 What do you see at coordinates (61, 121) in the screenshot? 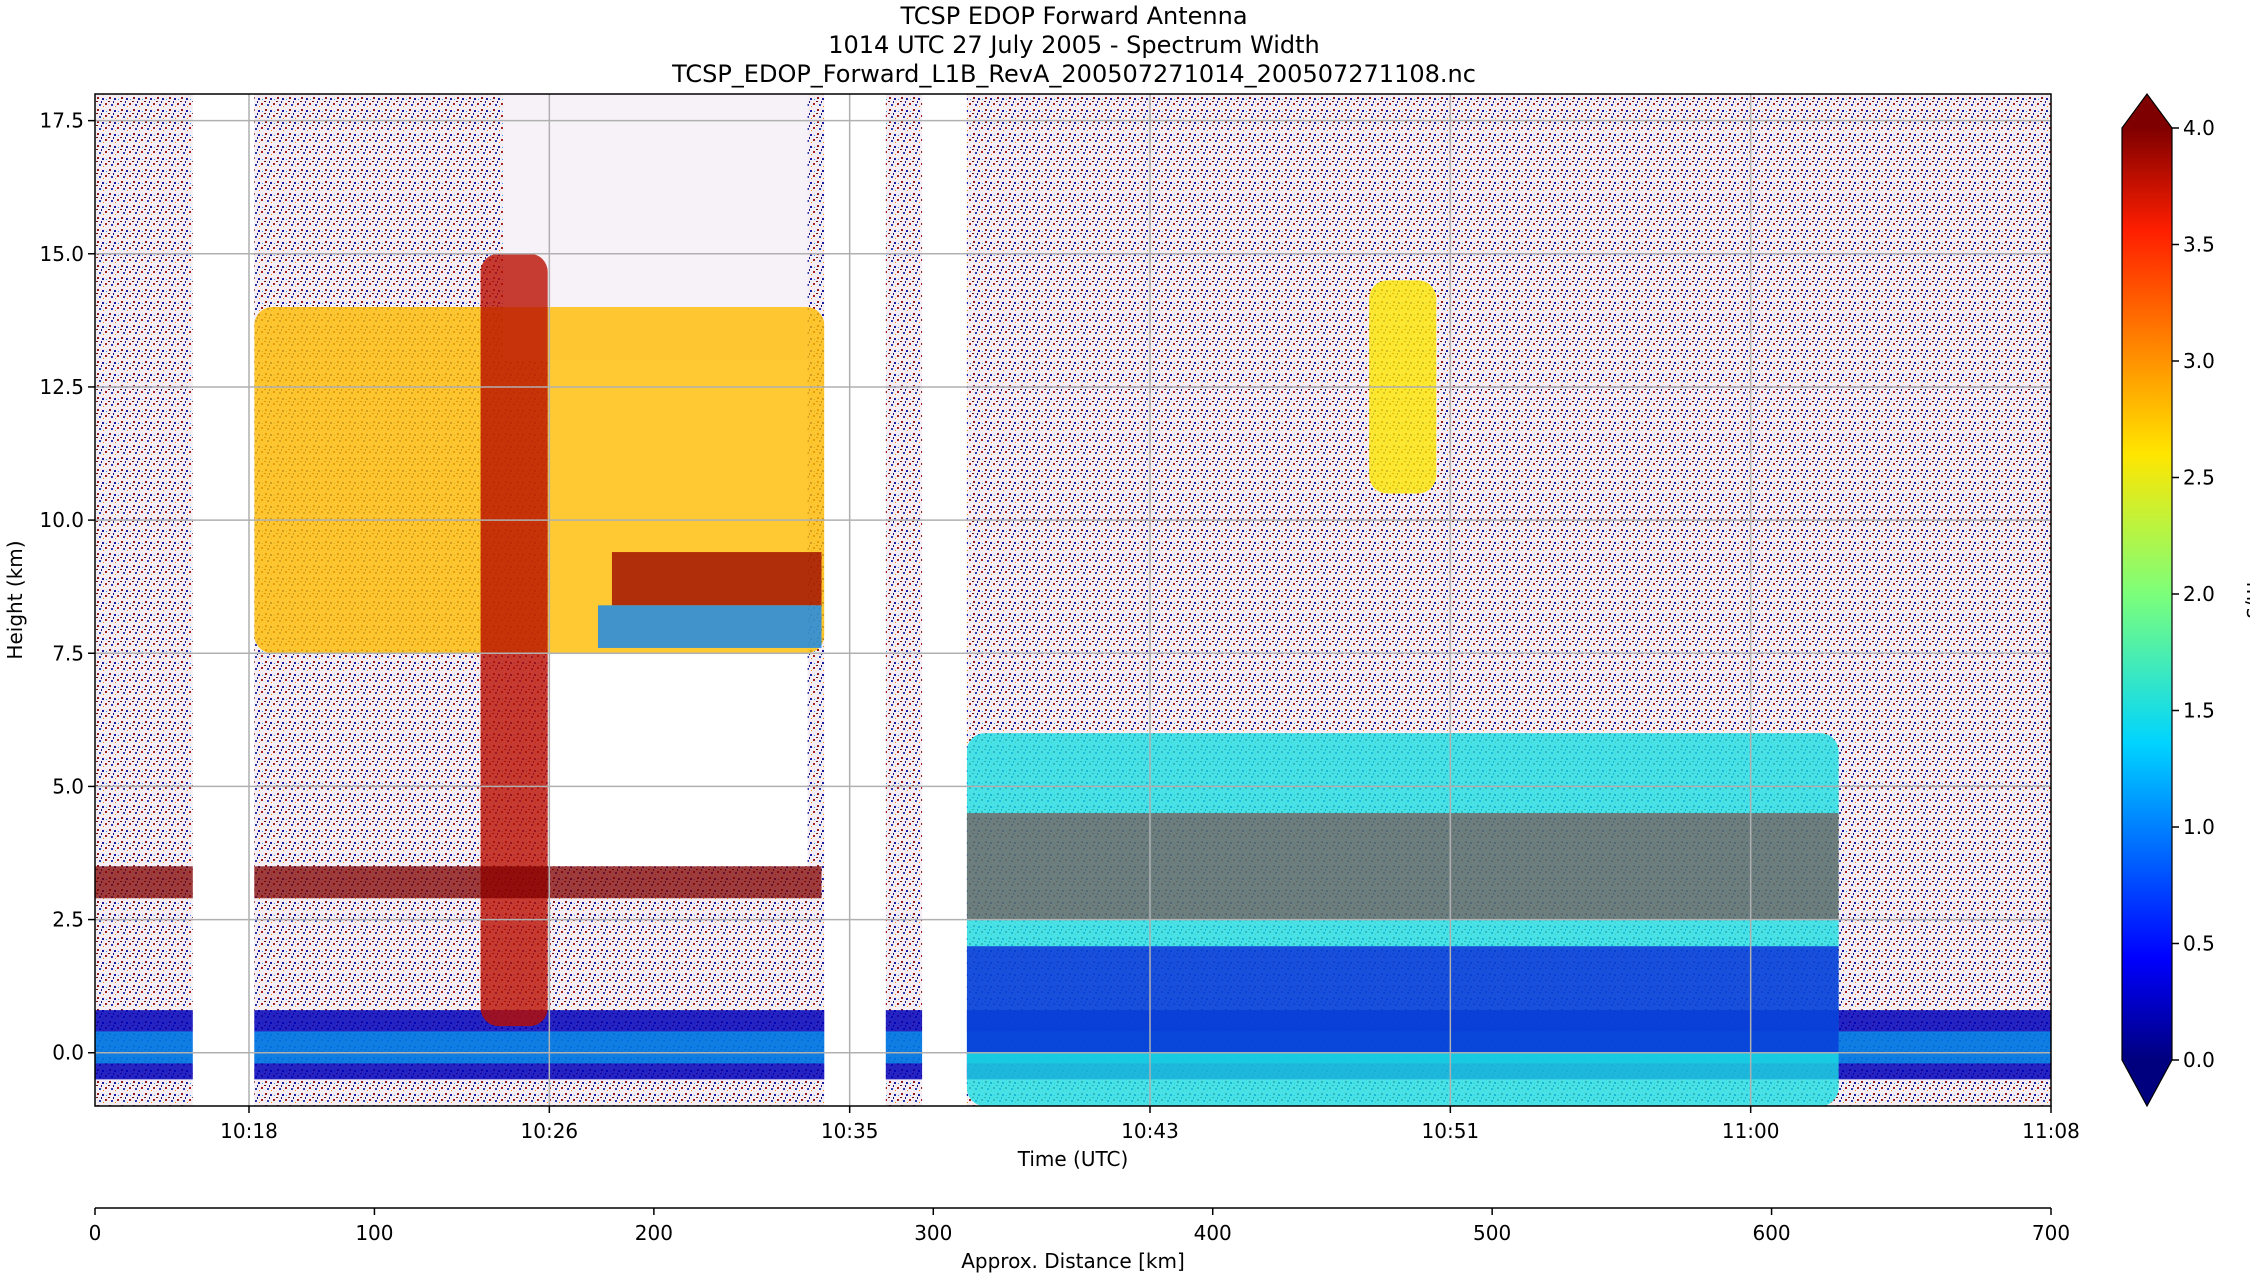
I see `y-tick-label: 17.5` at bounding box center [61, 121].